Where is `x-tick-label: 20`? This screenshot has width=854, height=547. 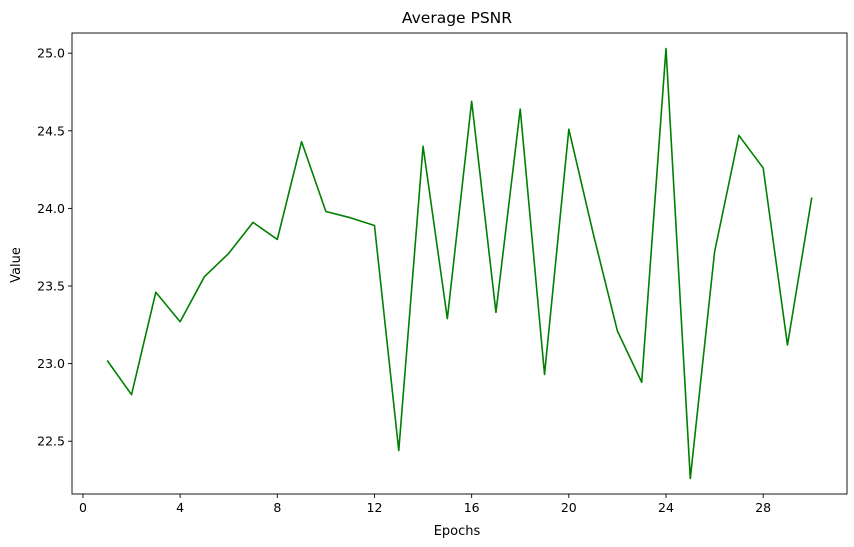
x-tick-label: 20 is located at coordinates (569, 507).